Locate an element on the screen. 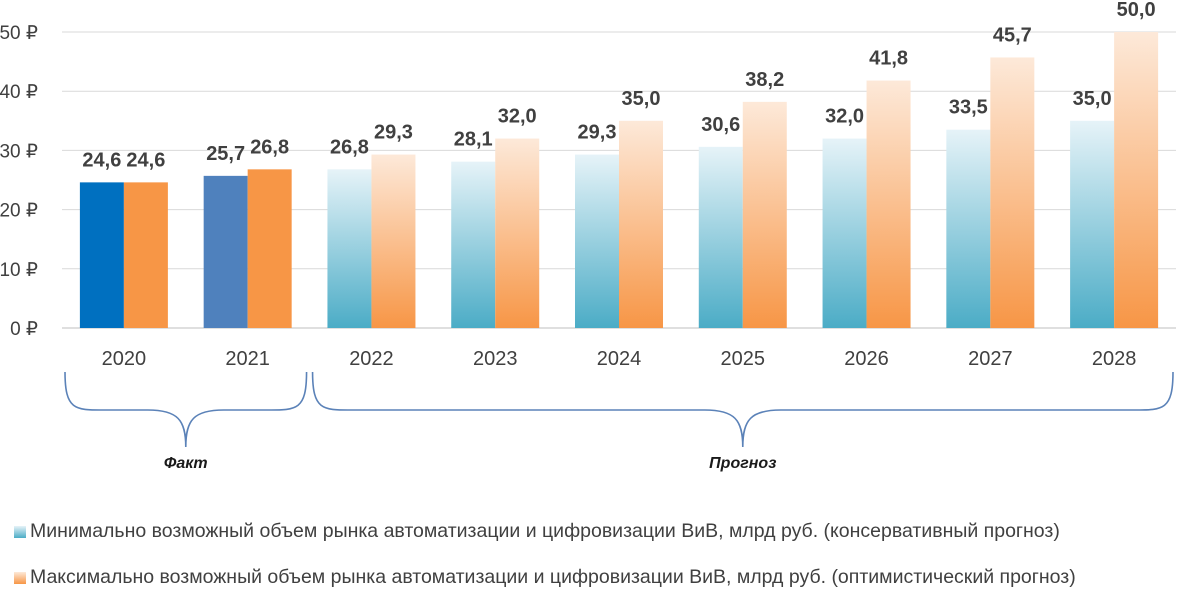  data-label-max-2023: 32,0 is located at coordinates (517, 117).